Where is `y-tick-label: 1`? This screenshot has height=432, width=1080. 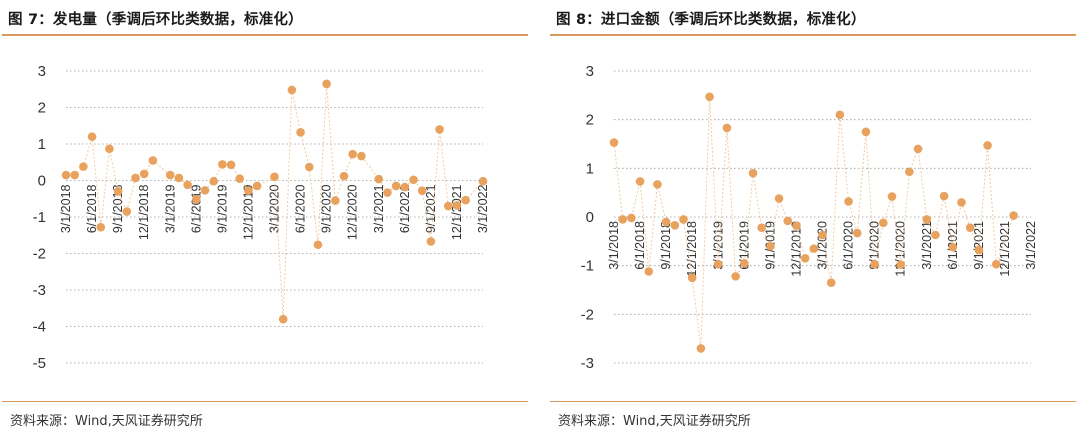
y-tick-label: 1 is located at coordinates (590, 168).